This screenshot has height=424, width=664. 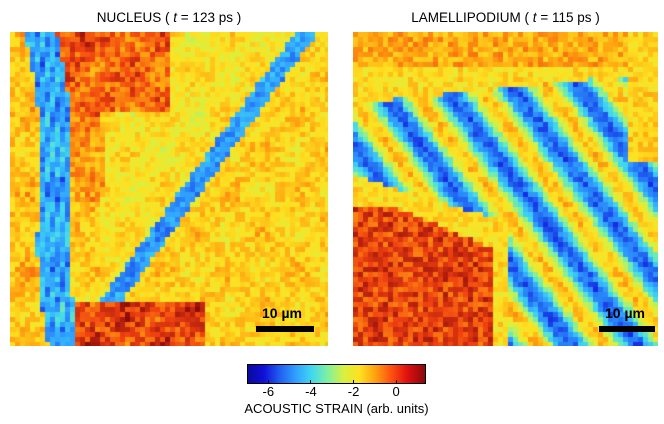 I want to click on panel-title-lamellipodium: LAMELLIPODIUM ( t = 115 ps ), so click(x=505, y=17).